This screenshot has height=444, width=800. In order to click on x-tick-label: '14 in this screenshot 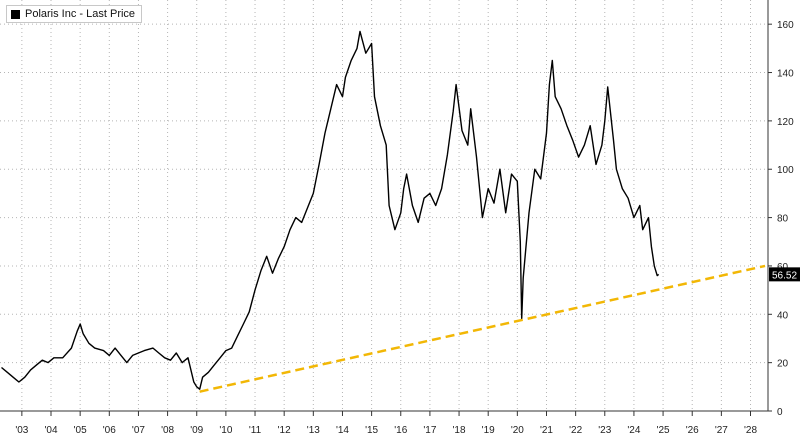, I will do `click(342, 430)`.